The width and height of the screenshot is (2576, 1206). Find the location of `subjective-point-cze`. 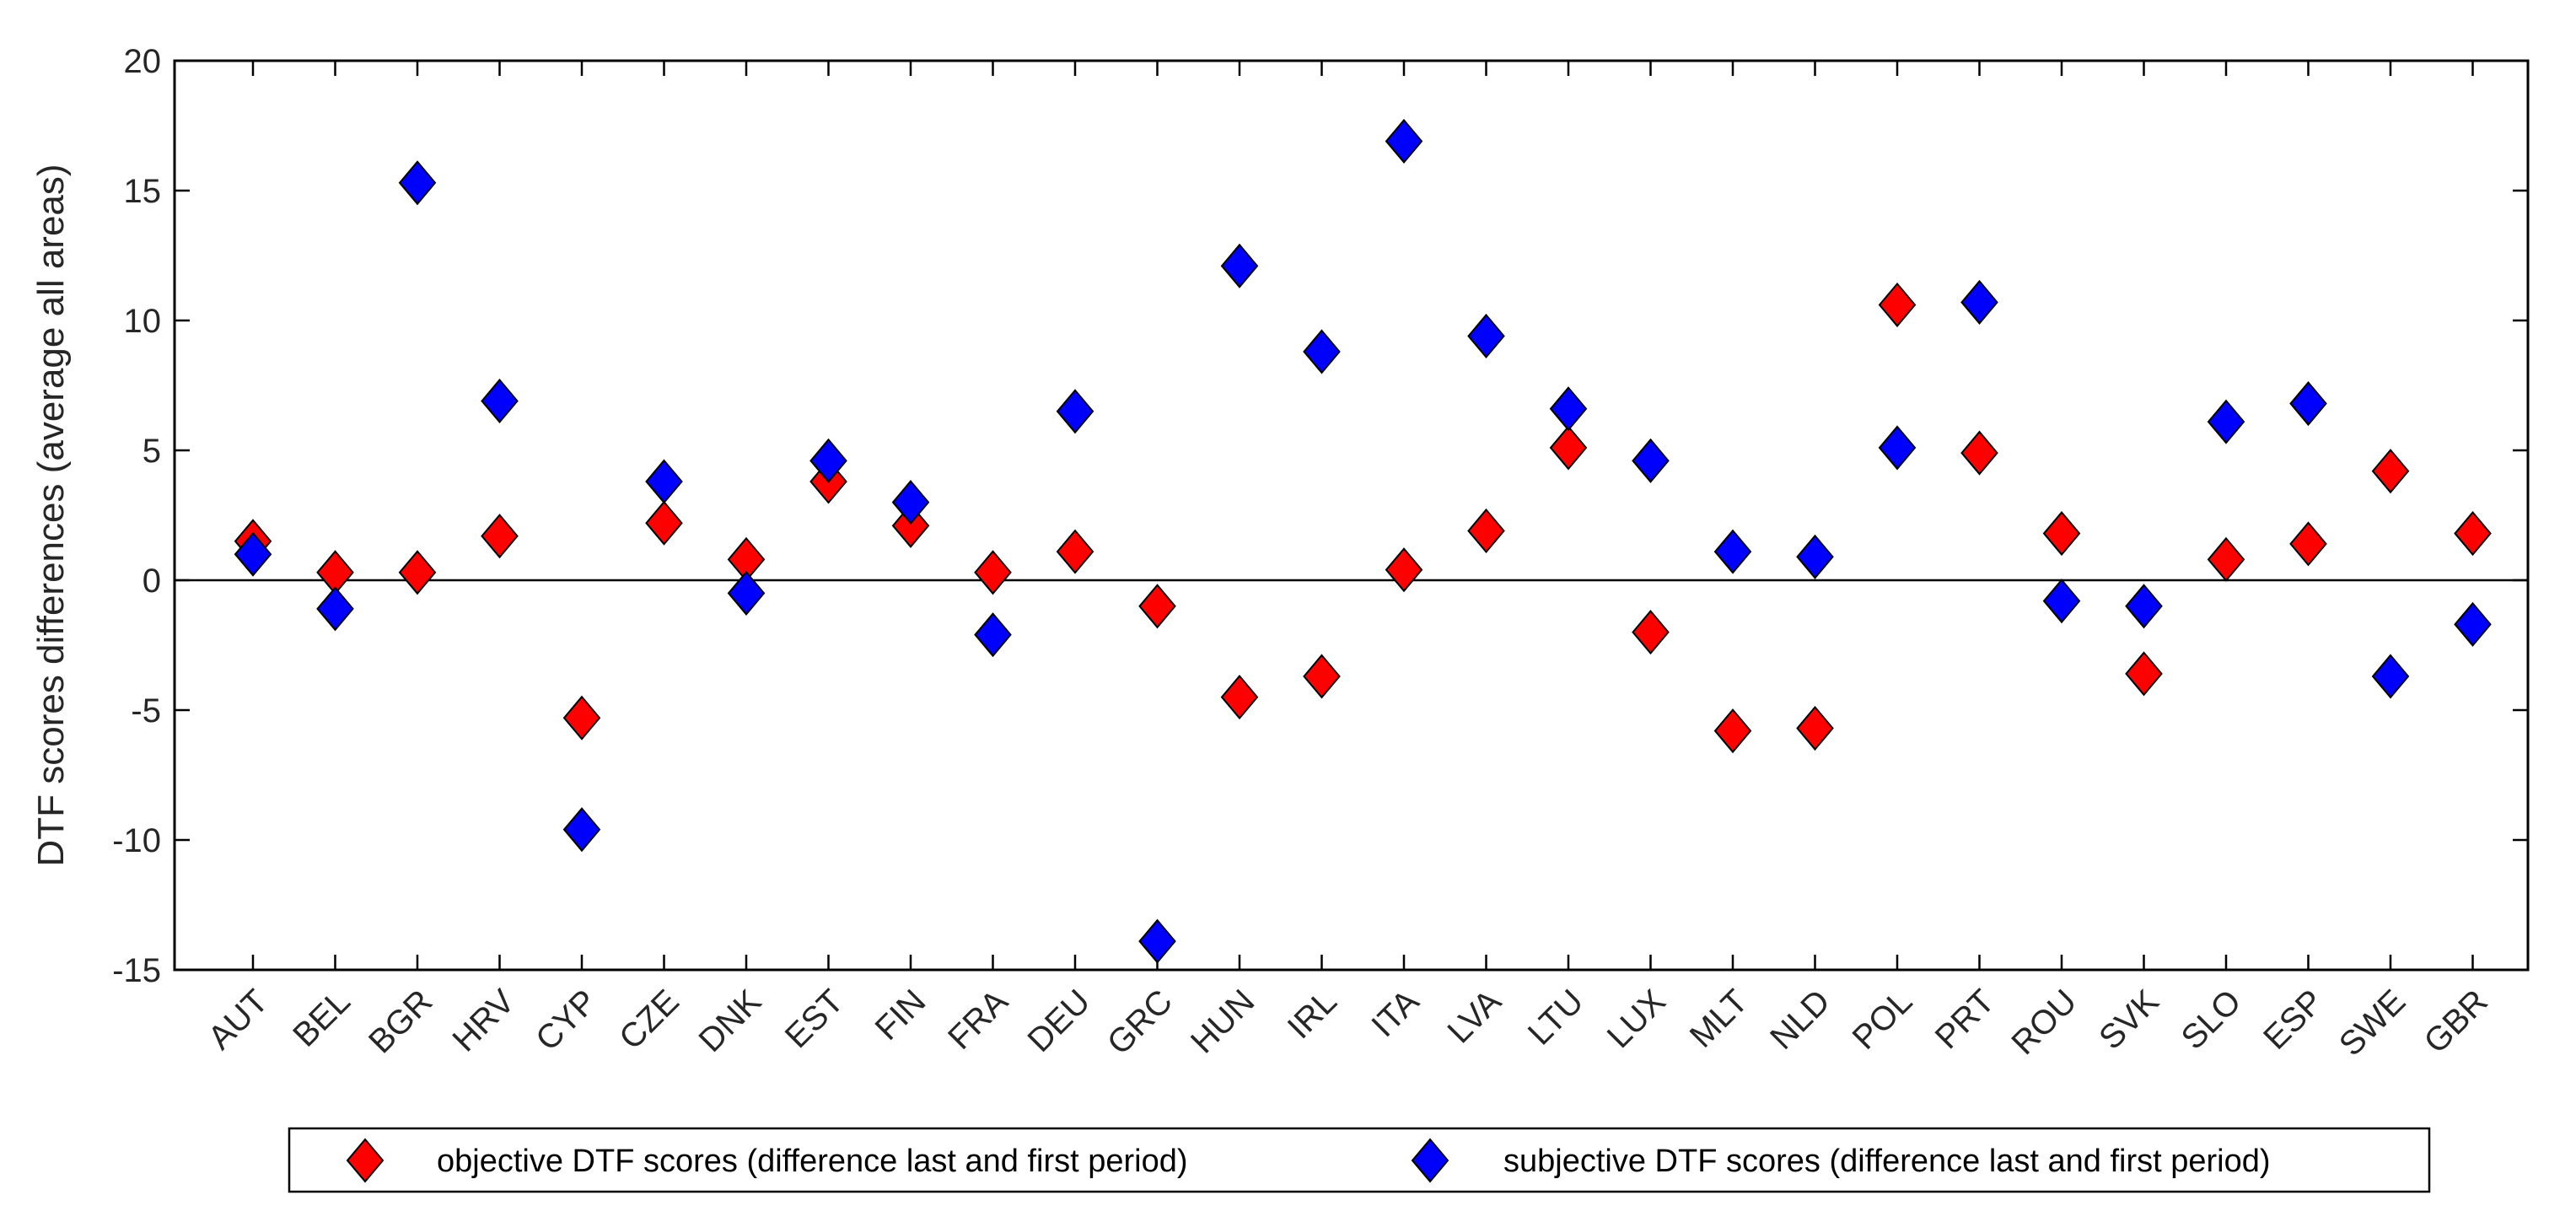

subjective-point-cze is located at coordinates (664, 482).